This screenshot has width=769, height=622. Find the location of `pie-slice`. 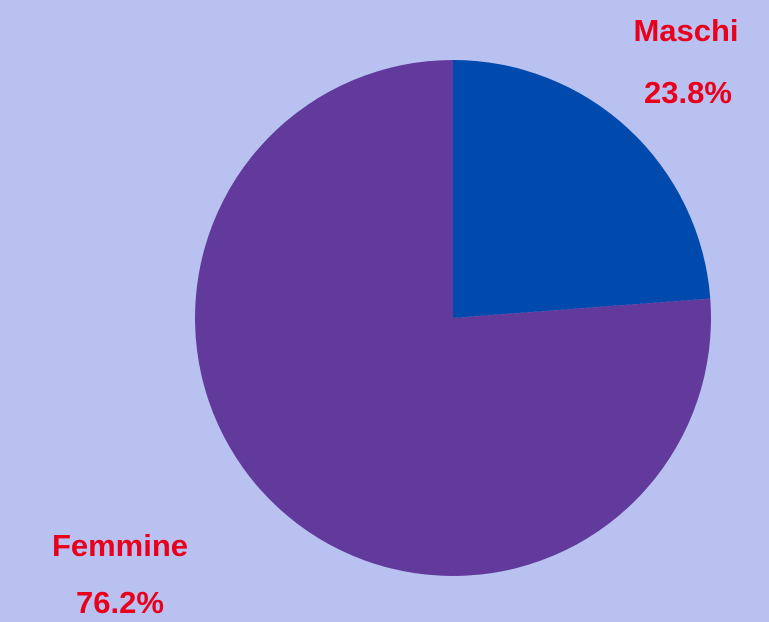

pie-slice is located at coordinates (582, 189).